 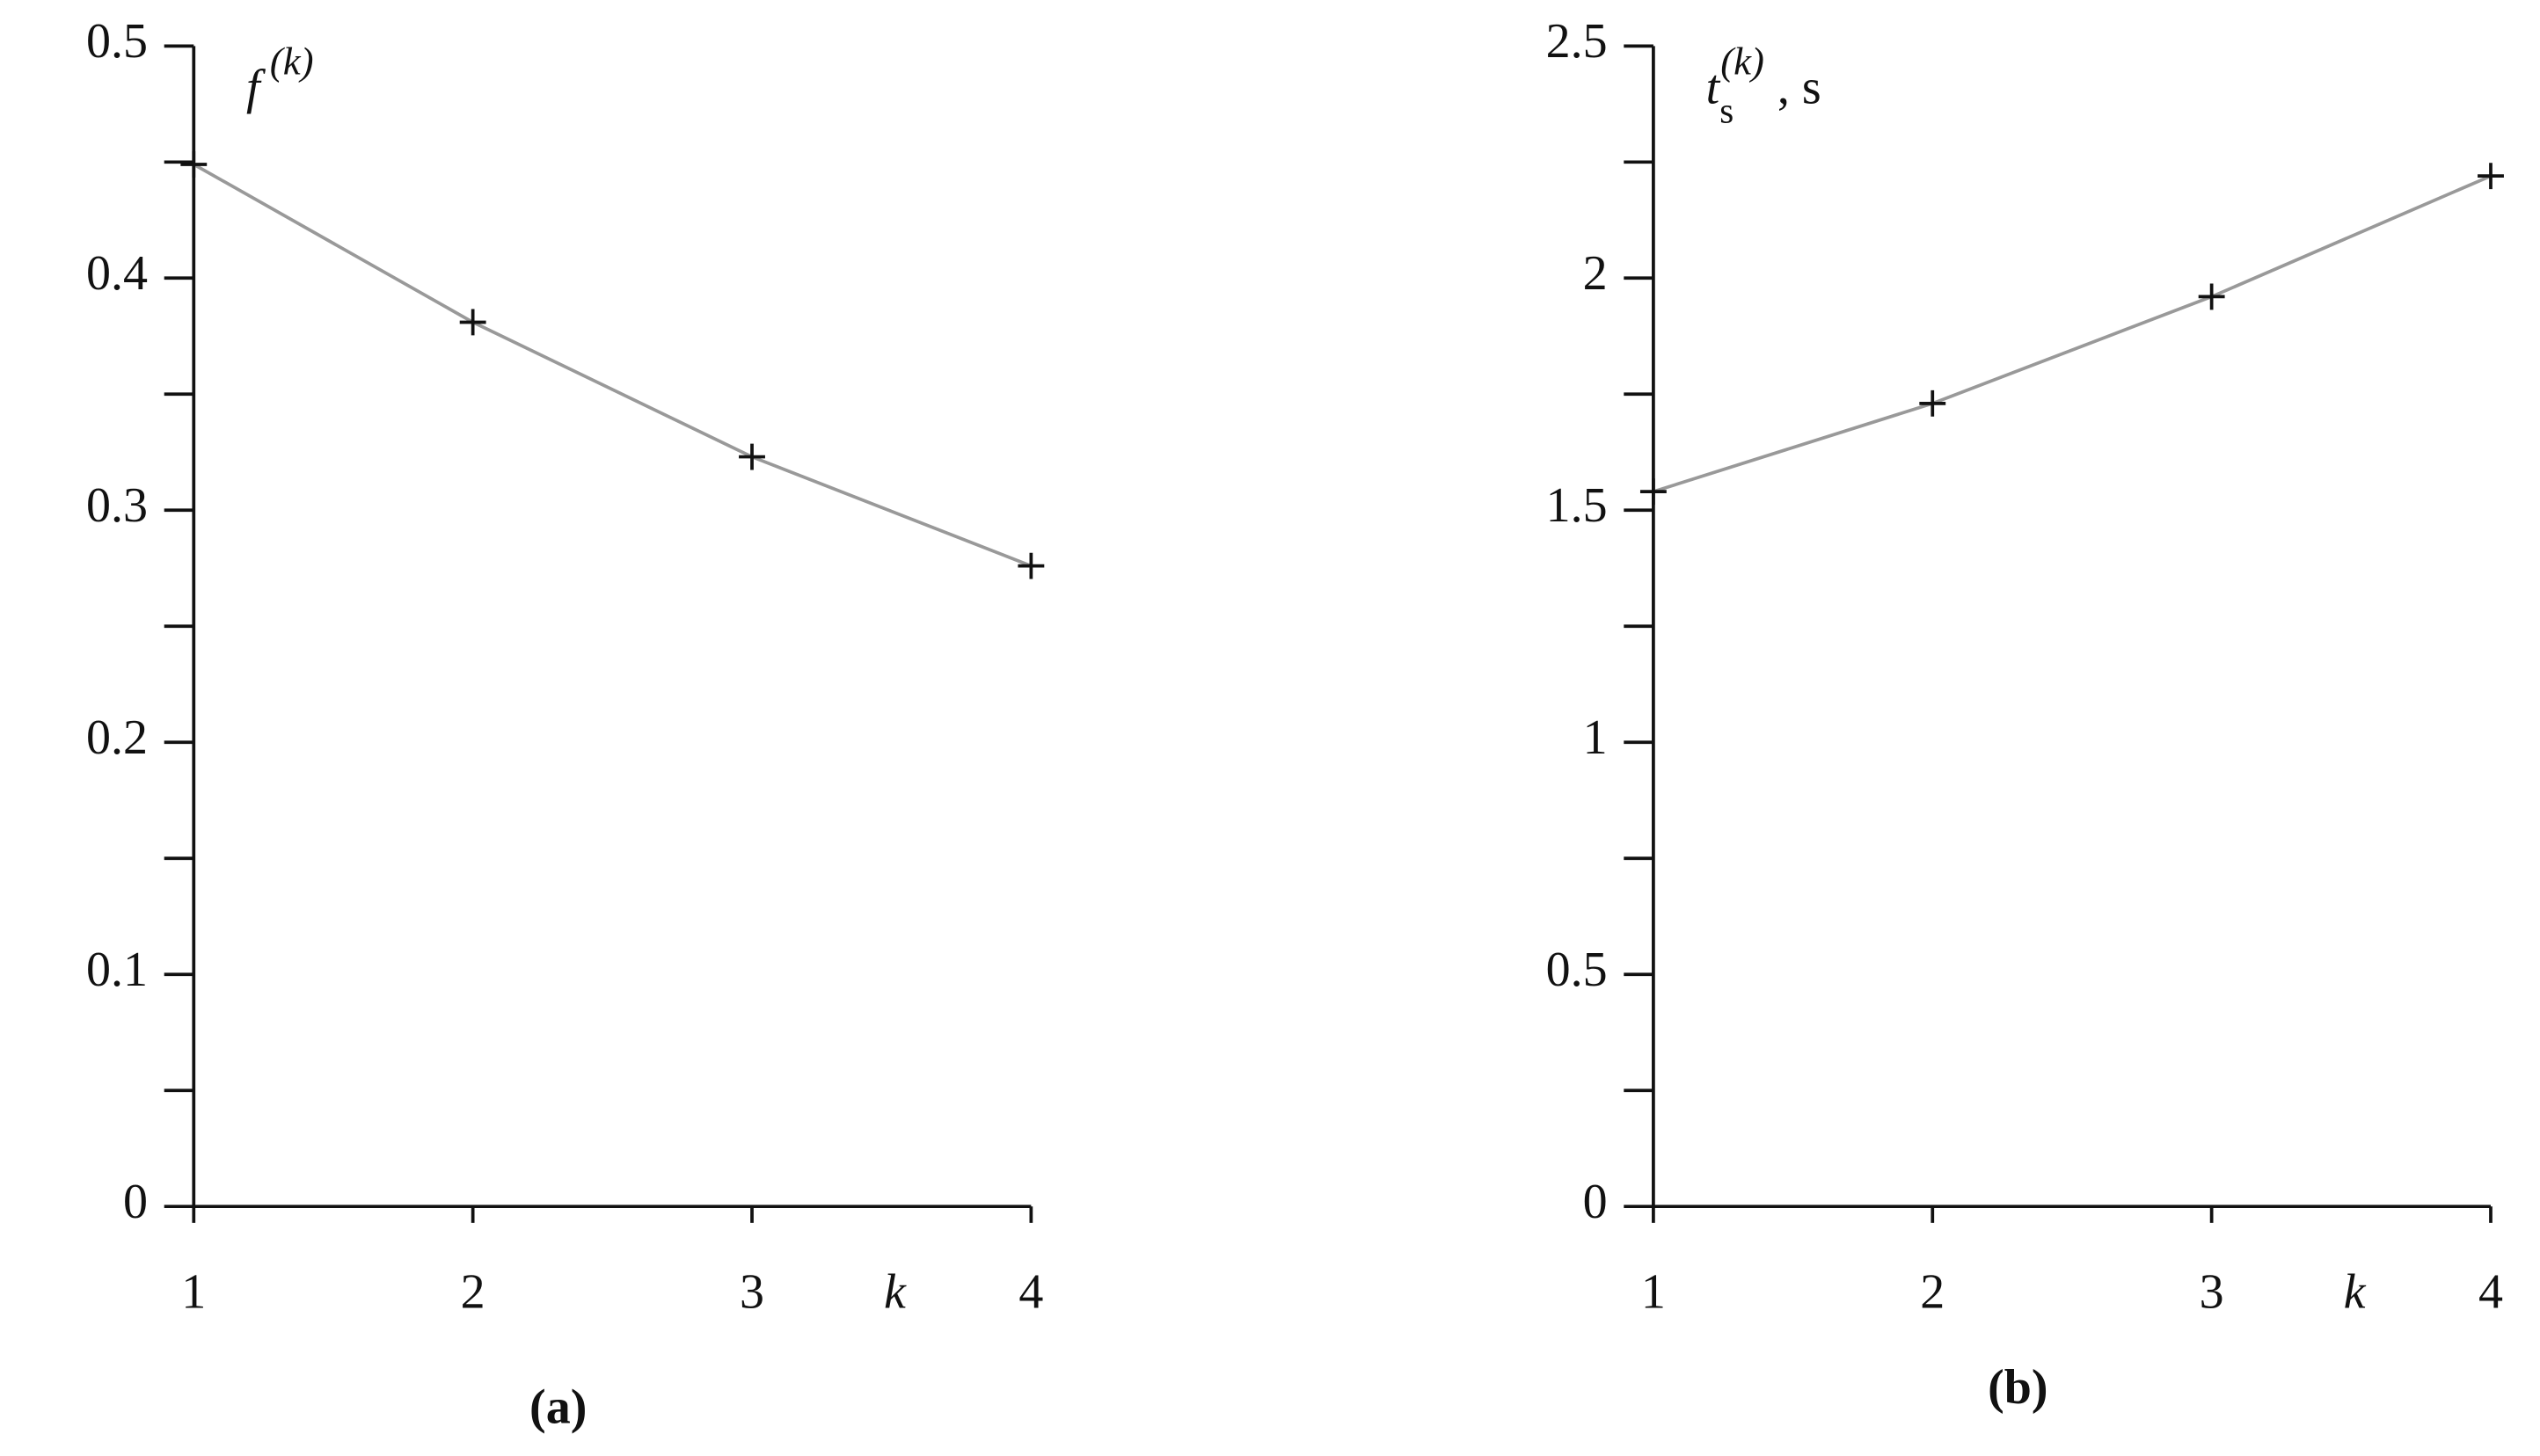 I want to click on y-tick-label: 2.5, so click(x=1577, y=41).